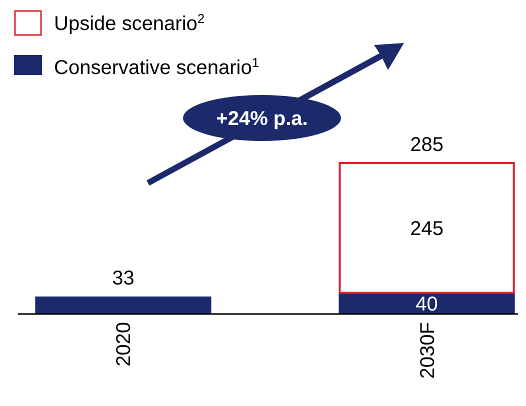 Image resolution: width=526 pixels, height=406 pixels. Describe the element at coordinates (124, 344) in the screenshot. I see `x-tick-label: 2020` at that location.